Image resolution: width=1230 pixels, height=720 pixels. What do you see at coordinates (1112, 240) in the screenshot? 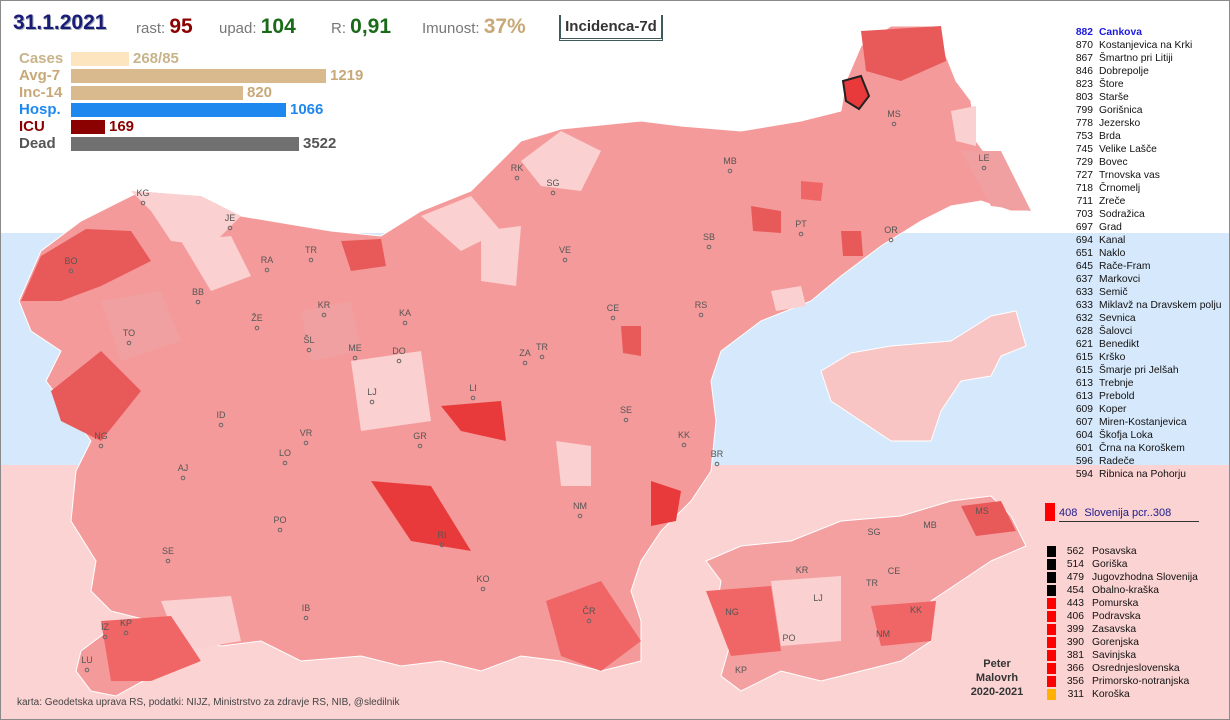
I see `municipality-name: Kanal` at bounding box center [1112, 240].